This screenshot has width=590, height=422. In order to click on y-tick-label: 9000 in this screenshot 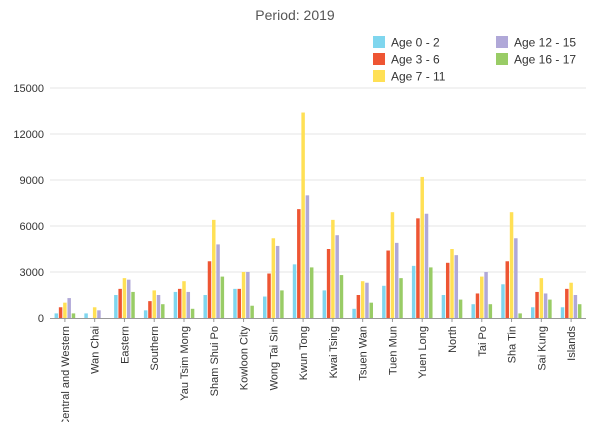, I will do `click(32, 181)`.